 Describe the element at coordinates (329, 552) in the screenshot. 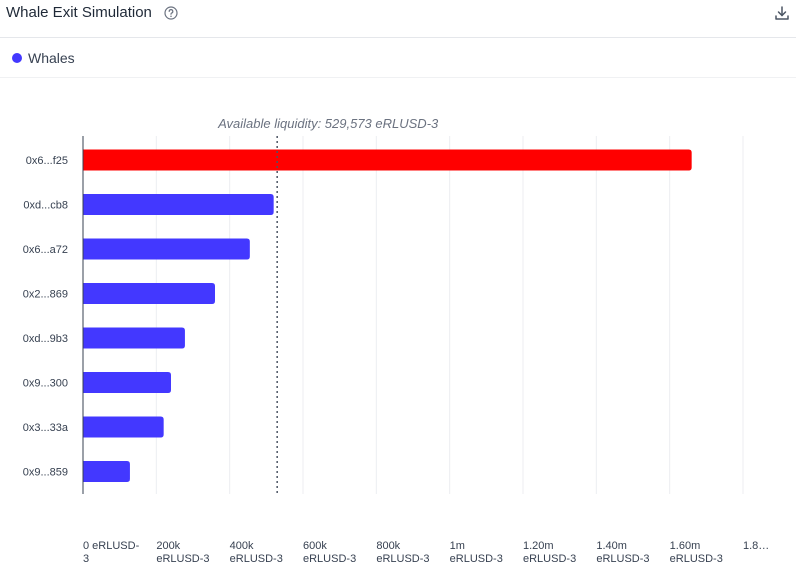

I see `x-tick-label: 600k eRLUSD-3` at that location.